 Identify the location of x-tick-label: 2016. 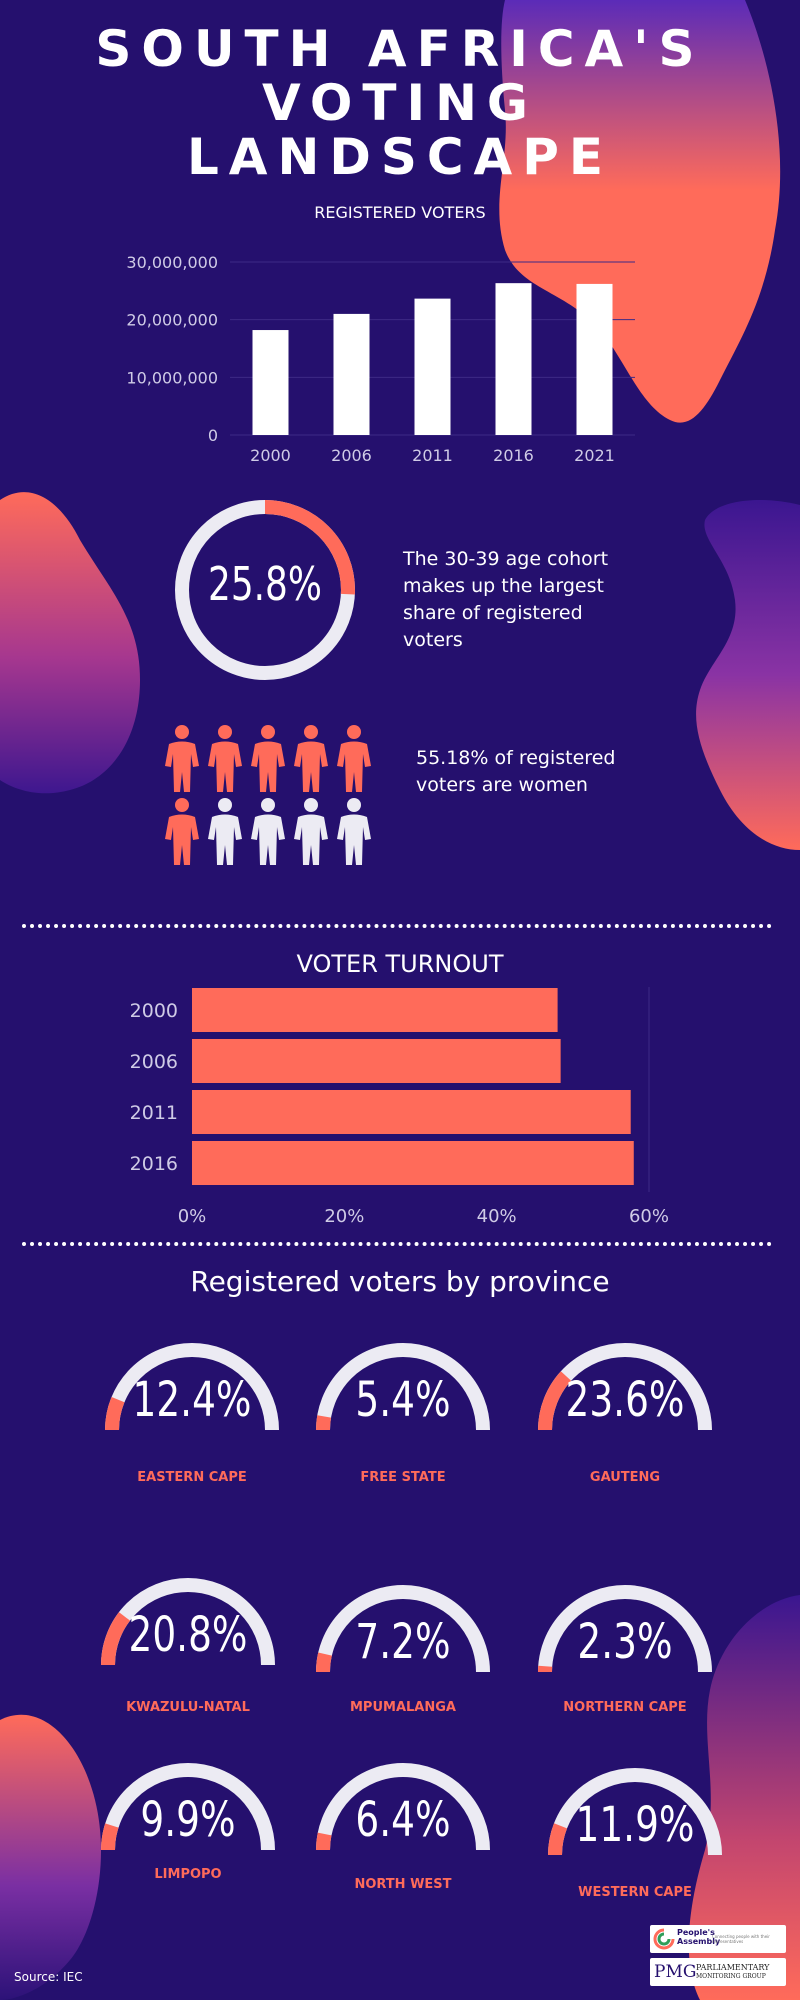
(513, 455).